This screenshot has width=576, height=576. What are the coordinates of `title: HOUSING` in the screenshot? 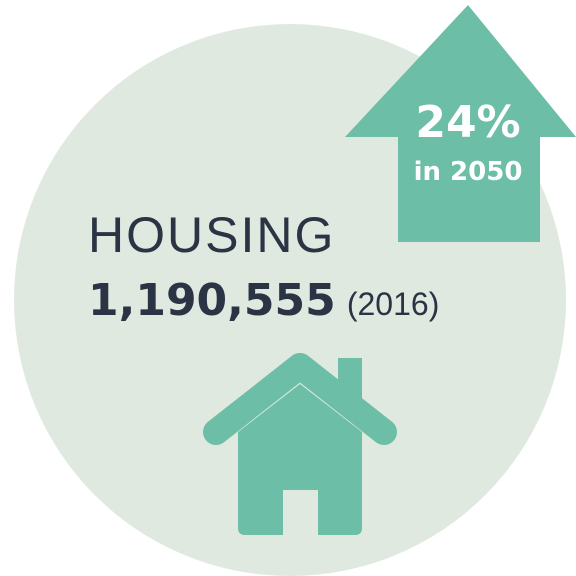 It's located at (211, 235).